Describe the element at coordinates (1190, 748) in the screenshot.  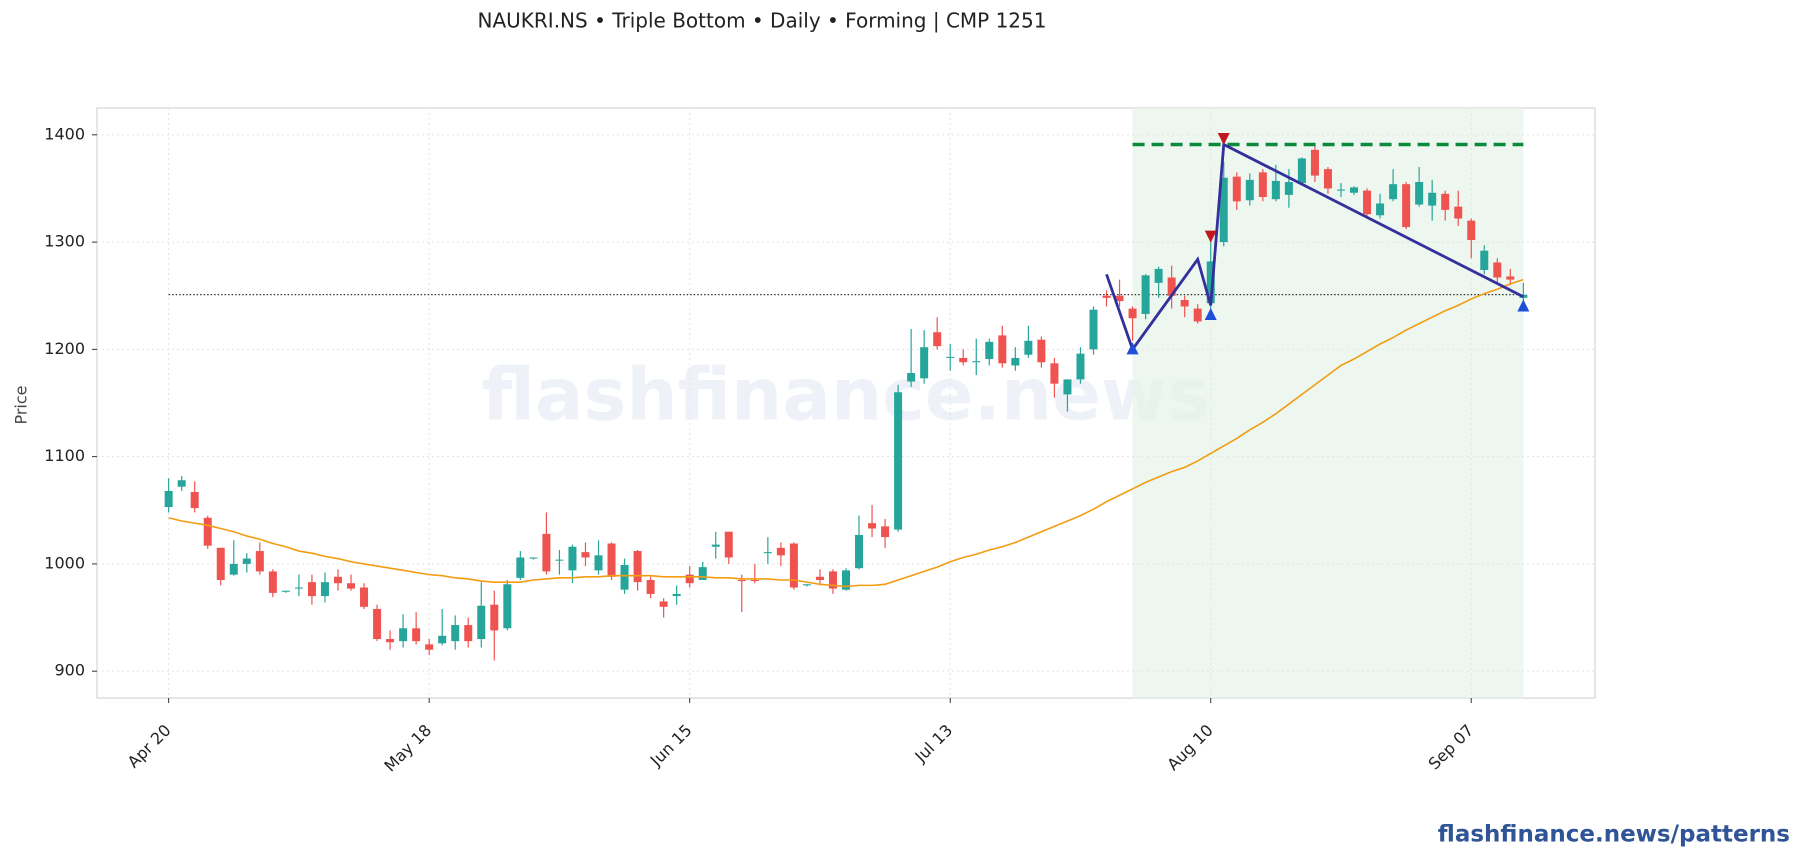
I see `x-tick-label: Aug 10` at that location.